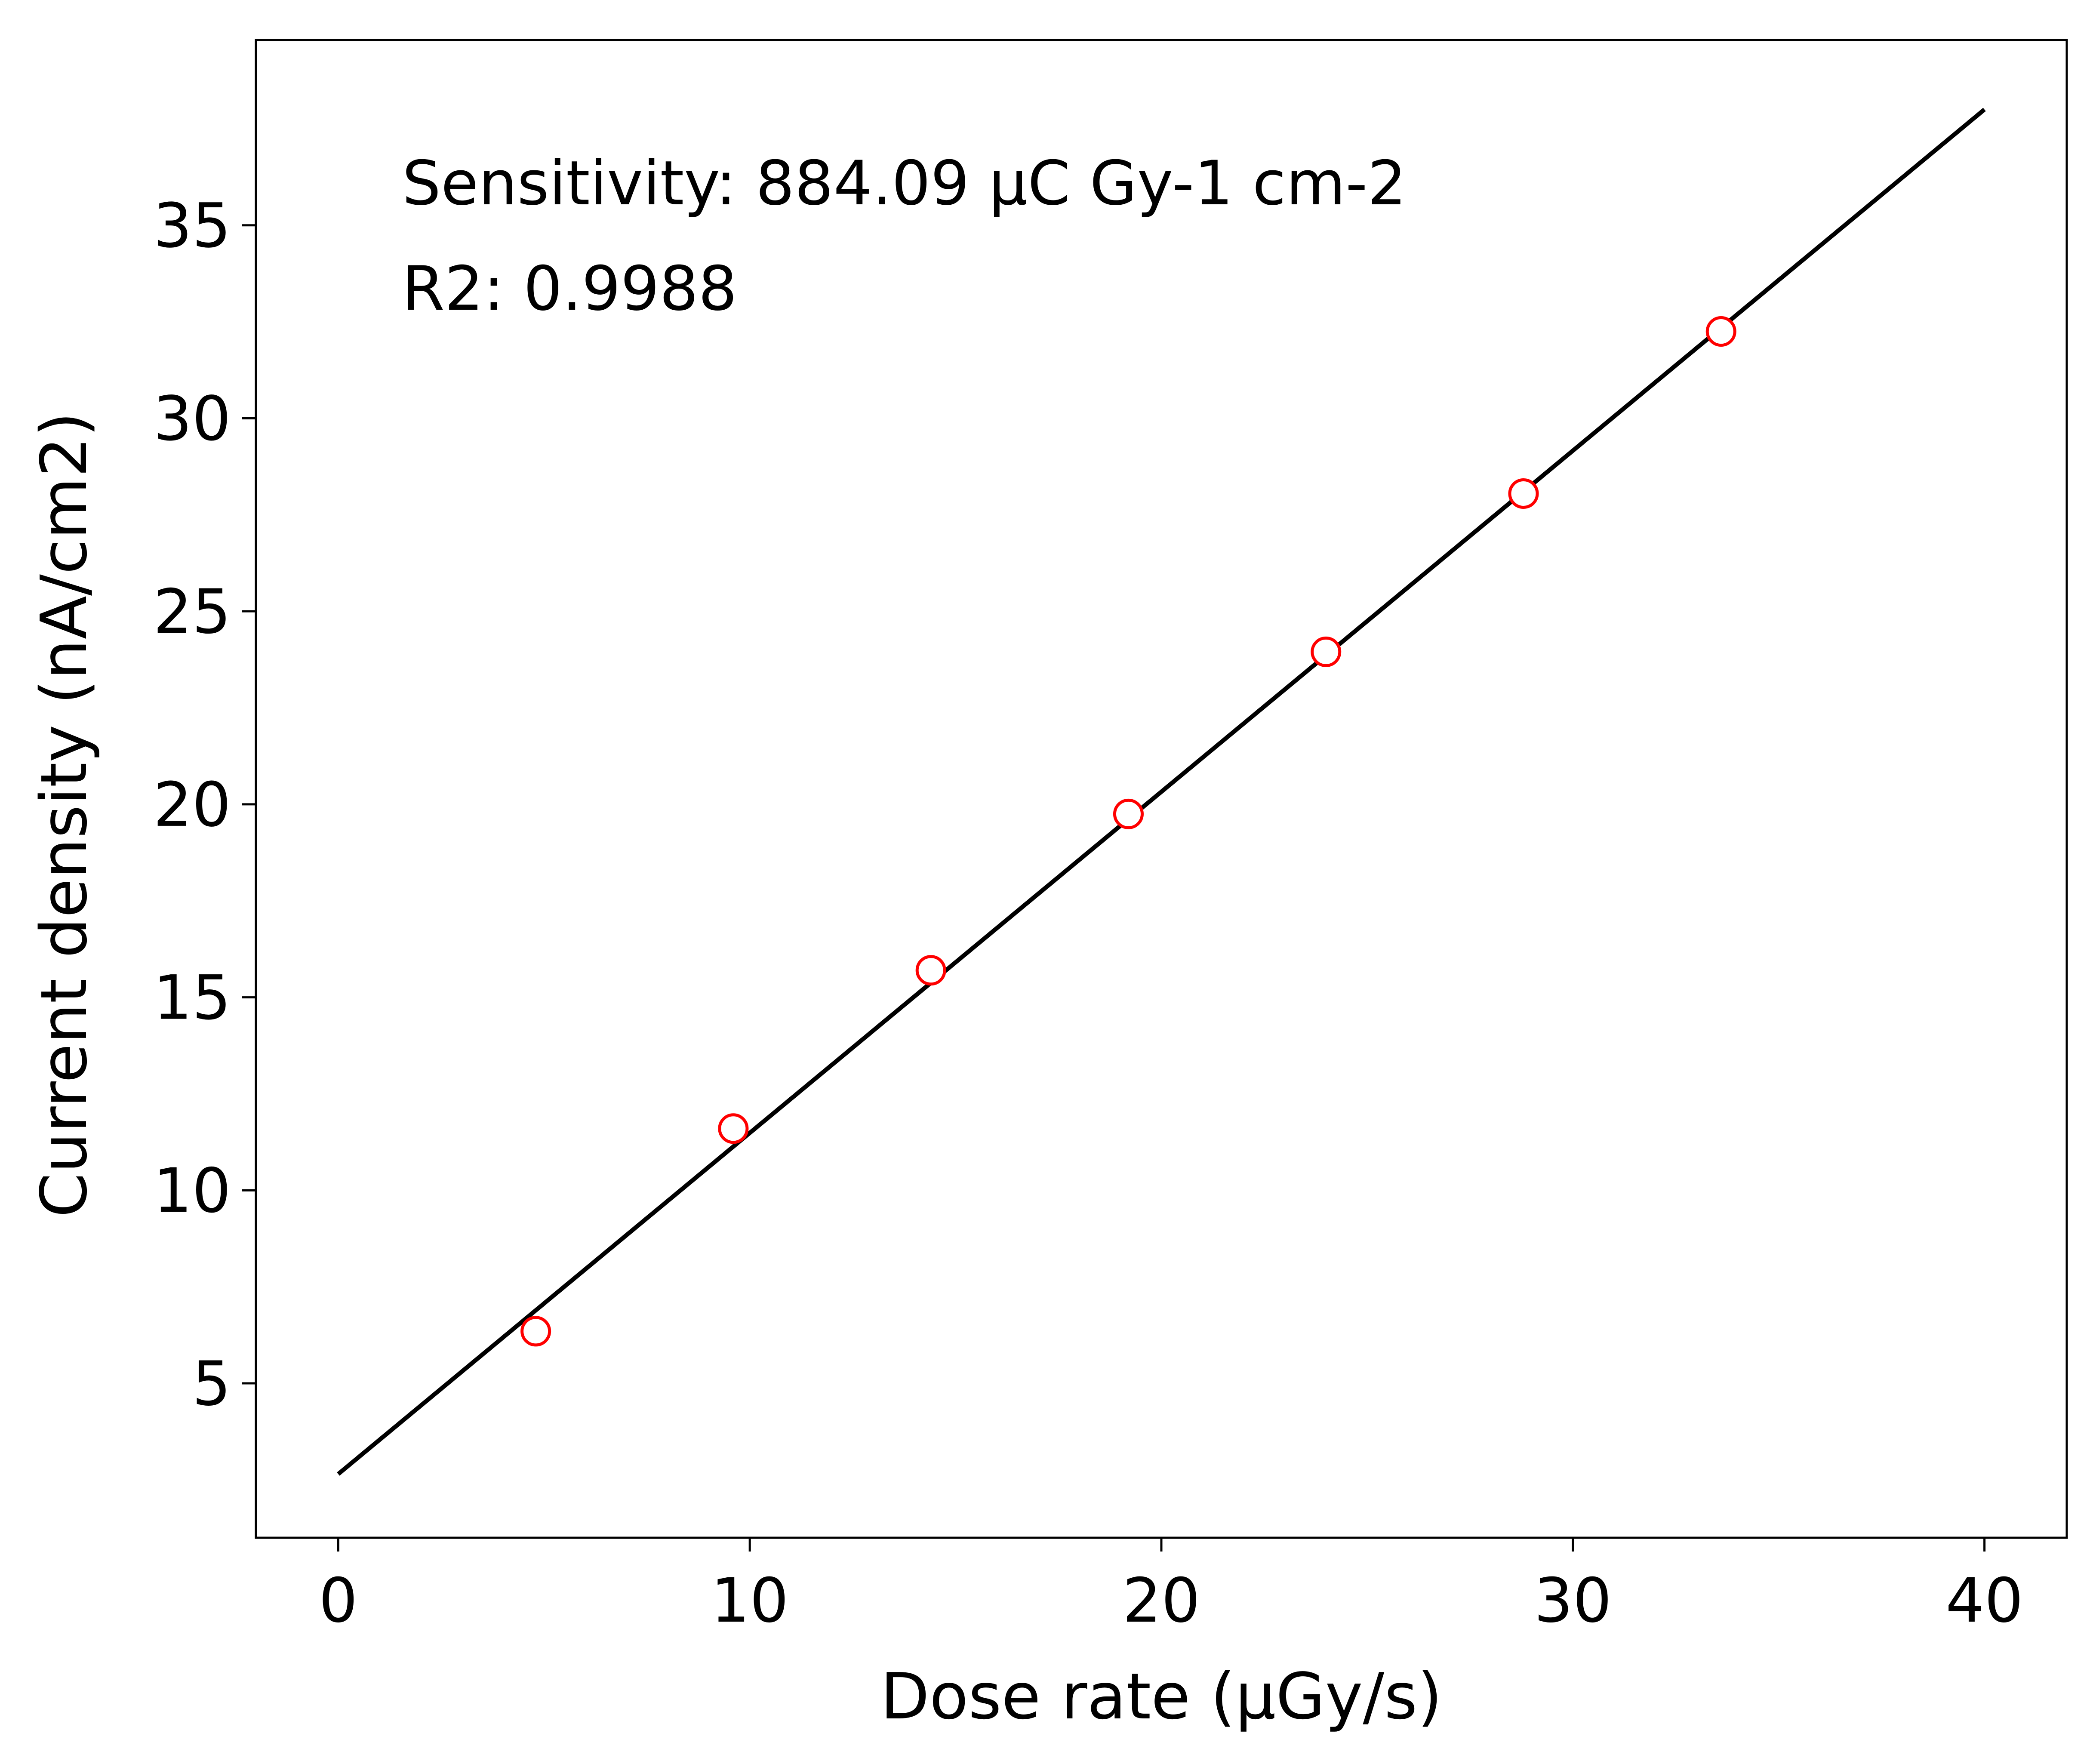  What do you see at coordinates (211, 1383) in the screenshot?
I see `y-tick-label: 5` at bounding box center [211, 1383].